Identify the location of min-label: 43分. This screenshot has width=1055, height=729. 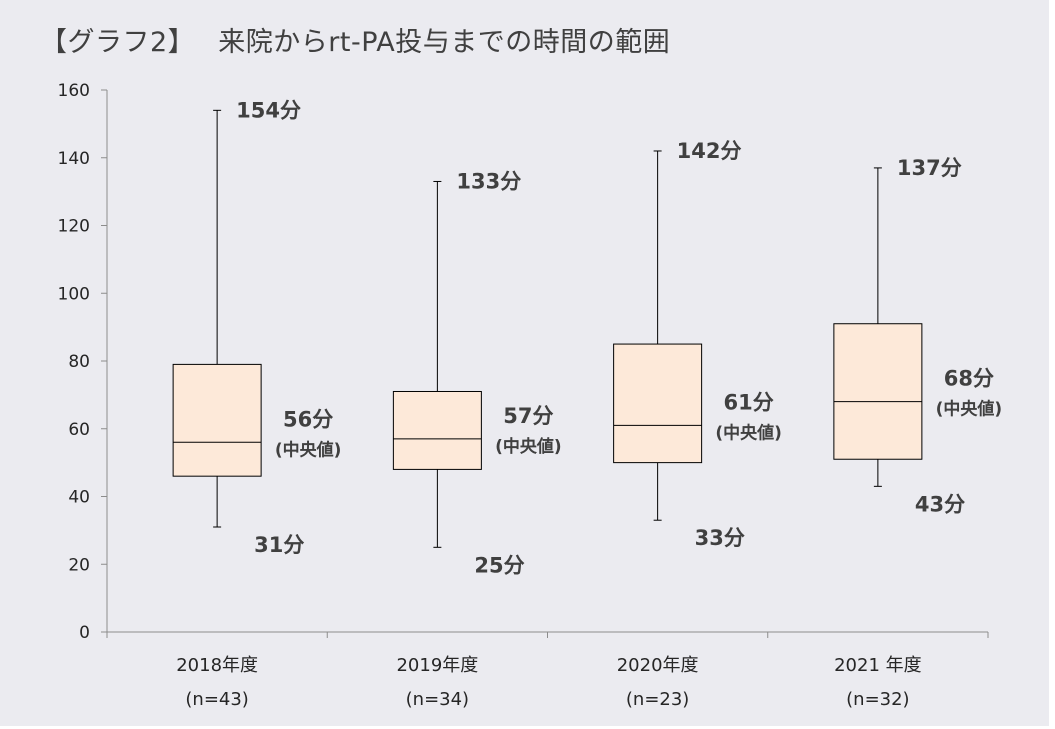
(940, 504).